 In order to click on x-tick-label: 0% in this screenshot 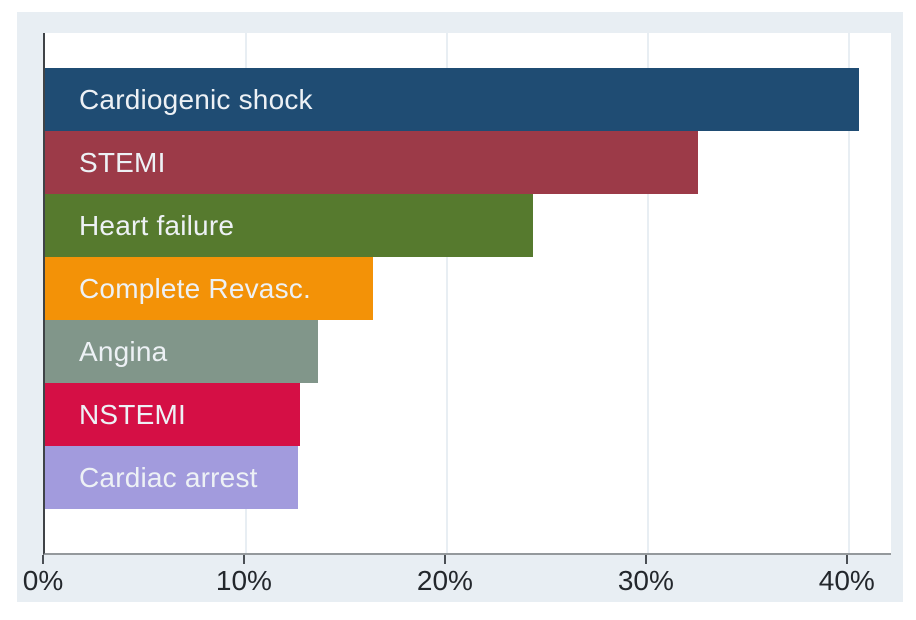, I will do `click(43, 580)`.